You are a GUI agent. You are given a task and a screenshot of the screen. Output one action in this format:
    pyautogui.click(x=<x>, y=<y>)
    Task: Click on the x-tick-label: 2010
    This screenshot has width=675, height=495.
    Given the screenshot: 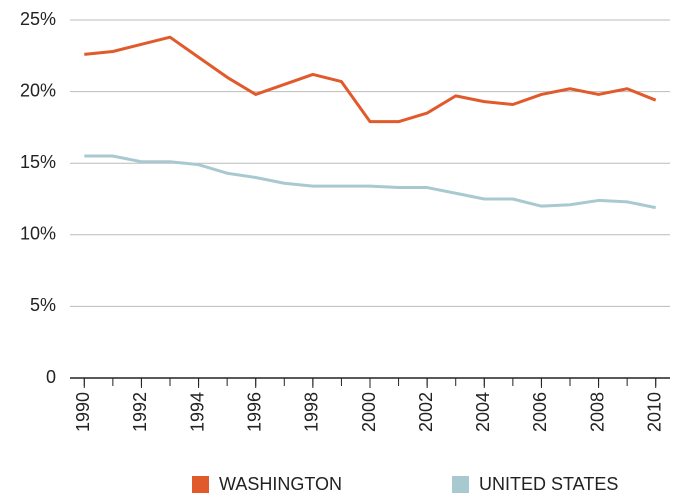 What is the action you would take?
    pyautogui.click(x=654, y=412)
    